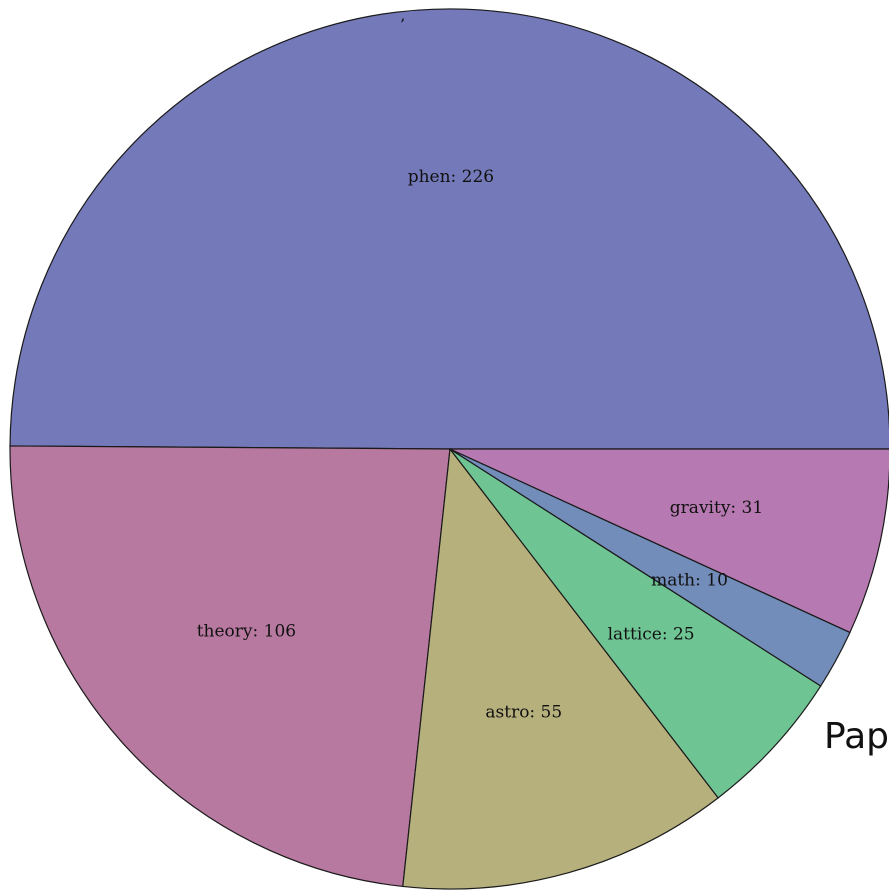  Describe the element at coordinates (246, 632) in the screenshot. I see `pie-label-theory: theory: 106` at that location.